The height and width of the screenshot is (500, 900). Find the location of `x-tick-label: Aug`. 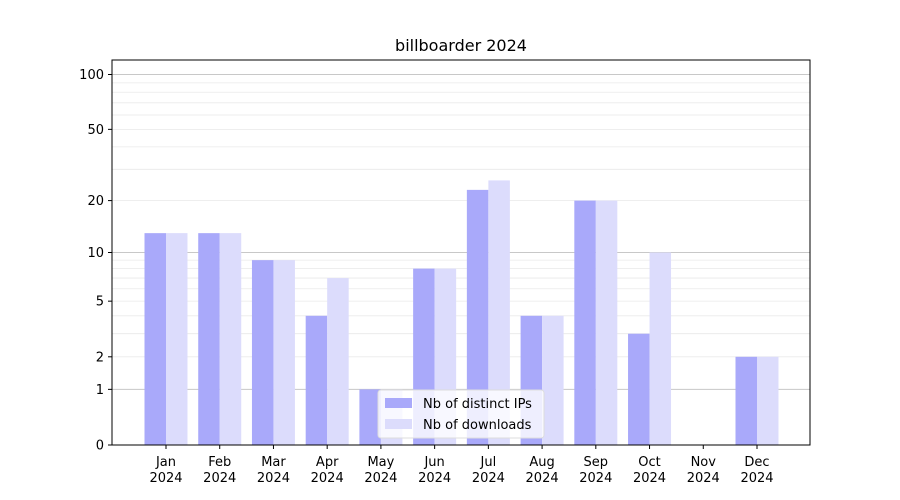

x-tick-label: Aug is located at coordinates (541, 462).